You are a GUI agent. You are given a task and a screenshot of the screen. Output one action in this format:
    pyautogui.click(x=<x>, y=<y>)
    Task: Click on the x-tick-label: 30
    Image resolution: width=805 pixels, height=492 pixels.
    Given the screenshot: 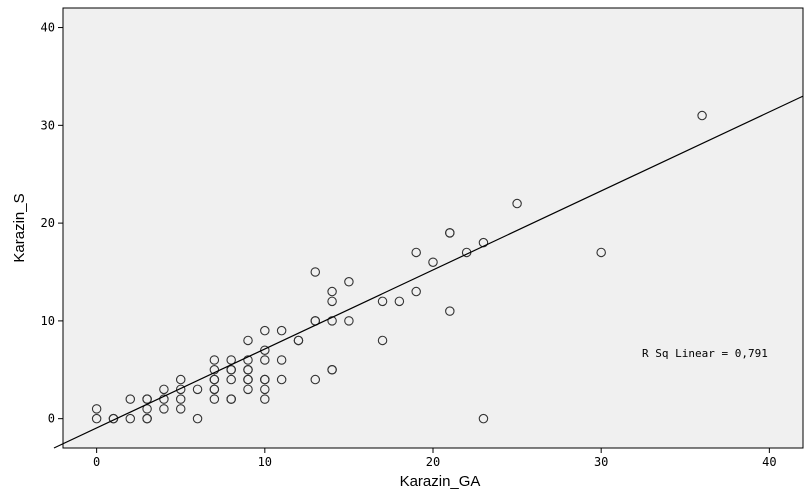 What is the action you would take?
    pyautogui.click(x=601, y=462)
    